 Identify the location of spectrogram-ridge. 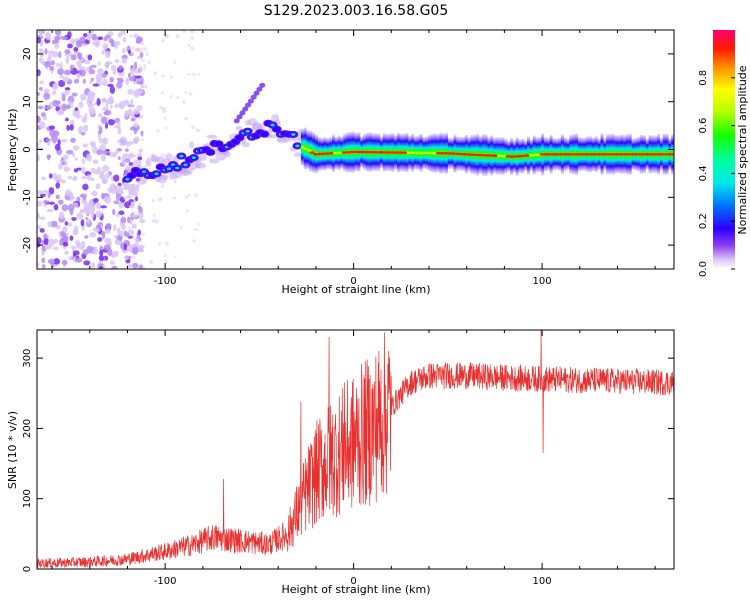
(215, 133).